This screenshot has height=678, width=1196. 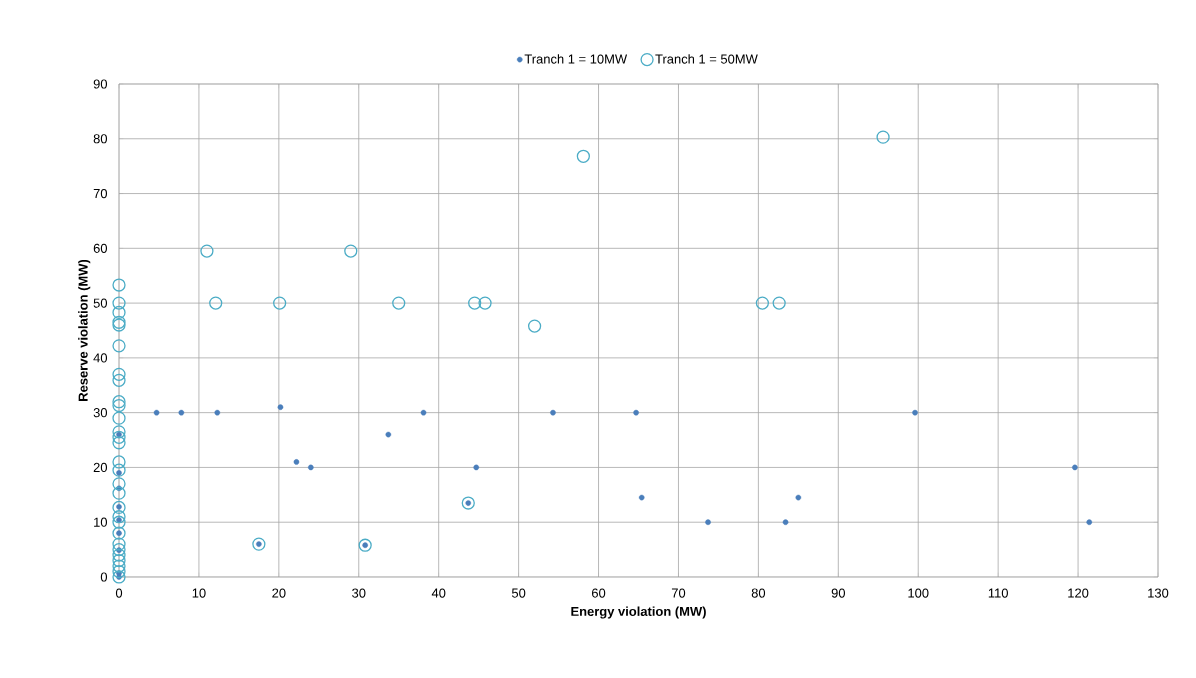 What do you see at coordinates (599, 593) in the screenshot?
I see `x-tick-label: 60` at bounding box center [599, 593].